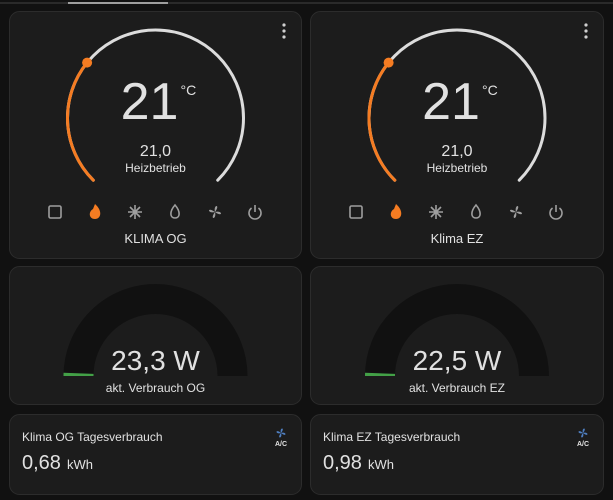 This screenshot has width=613, height=500. I want to click on entity-value: 0,68, so click(41, 463).